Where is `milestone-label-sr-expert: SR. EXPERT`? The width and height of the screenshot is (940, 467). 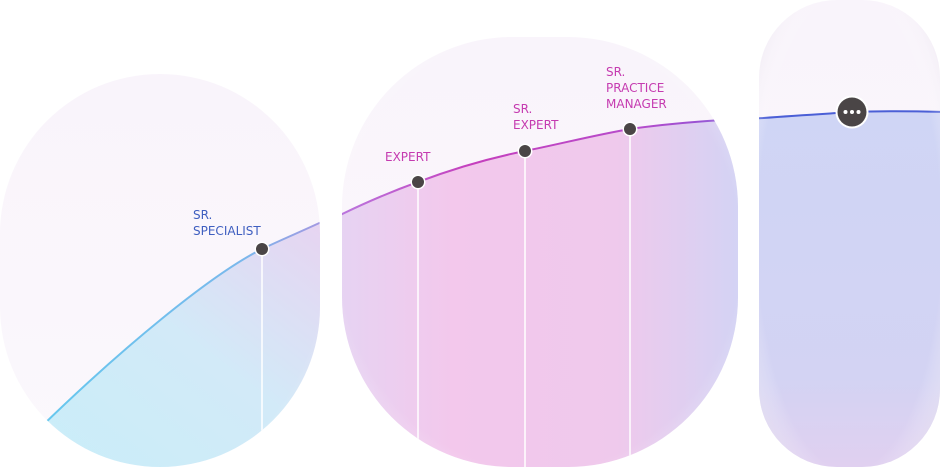
milestone-label-sr-expert: SR. EXPERT is located at coordinates (536, 117).